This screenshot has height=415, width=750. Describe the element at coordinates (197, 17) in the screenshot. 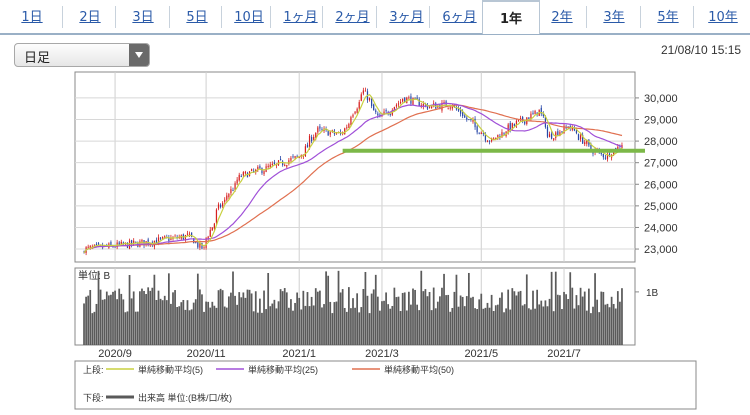

I see `tab-4: 5日` at that location.